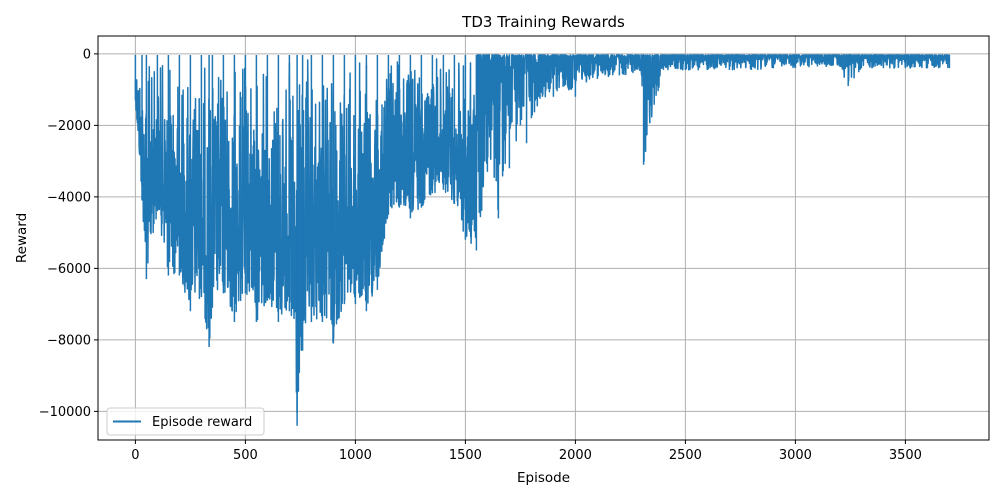  Describe the element at coordinates (69, 269) in the screenshot. I see `y-tick-label: −6000` at that location.